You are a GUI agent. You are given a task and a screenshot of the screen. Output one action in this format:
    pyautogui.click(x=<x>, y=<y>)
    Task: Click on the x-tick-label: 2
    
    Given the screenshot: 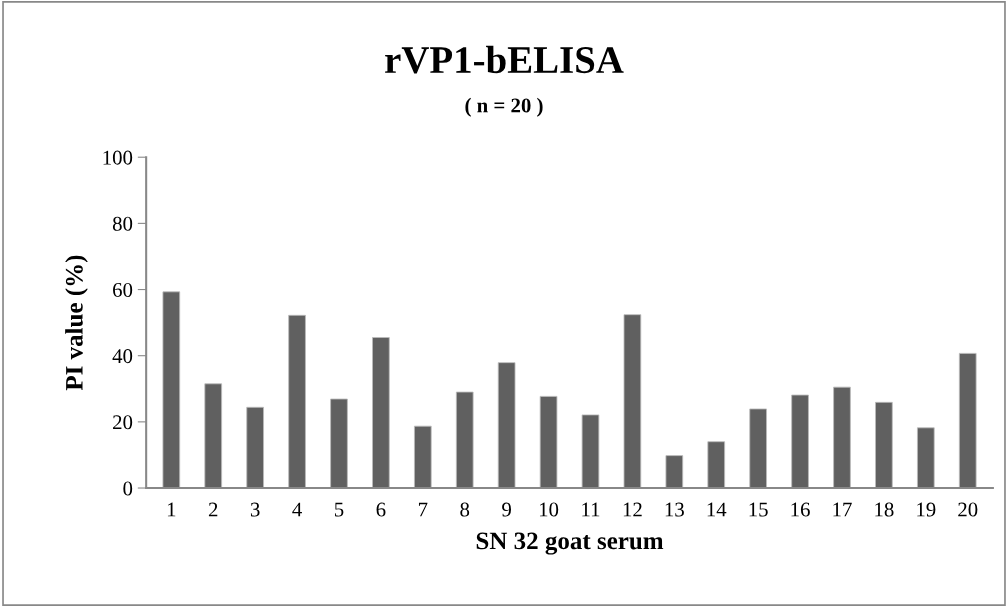 What is the action you would take?
    pyautogui.click(x=213, y=509)
    